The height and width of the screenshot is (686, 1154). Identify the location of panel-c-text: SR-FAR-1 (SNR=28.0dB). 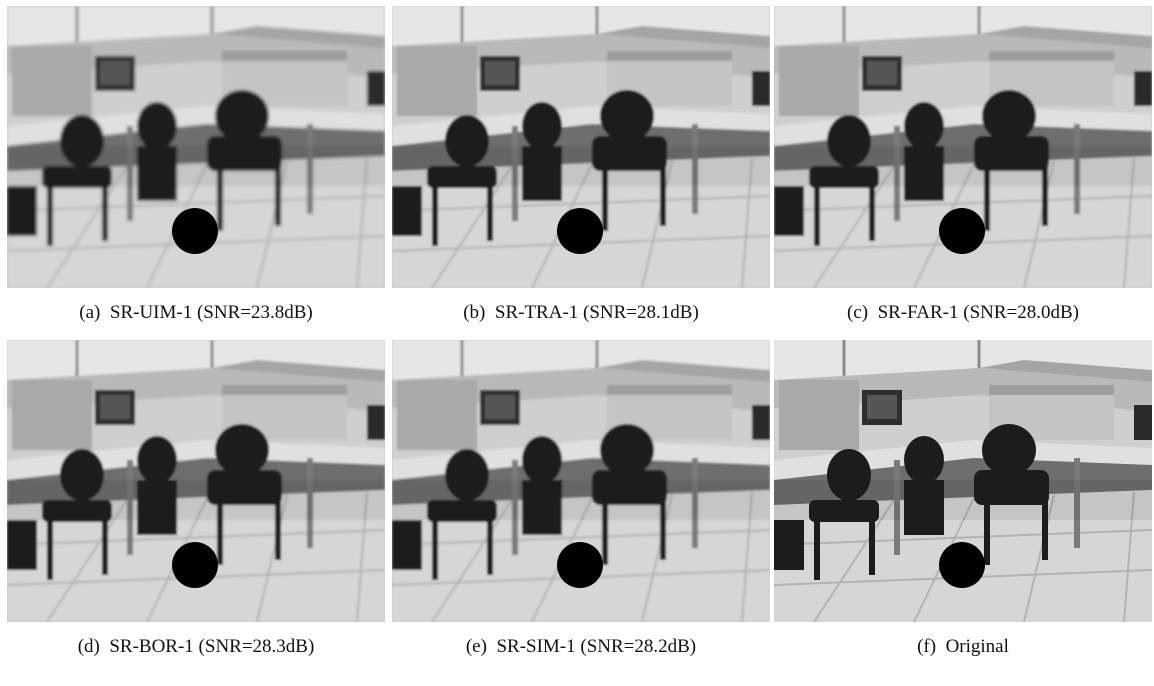
(978, 312).